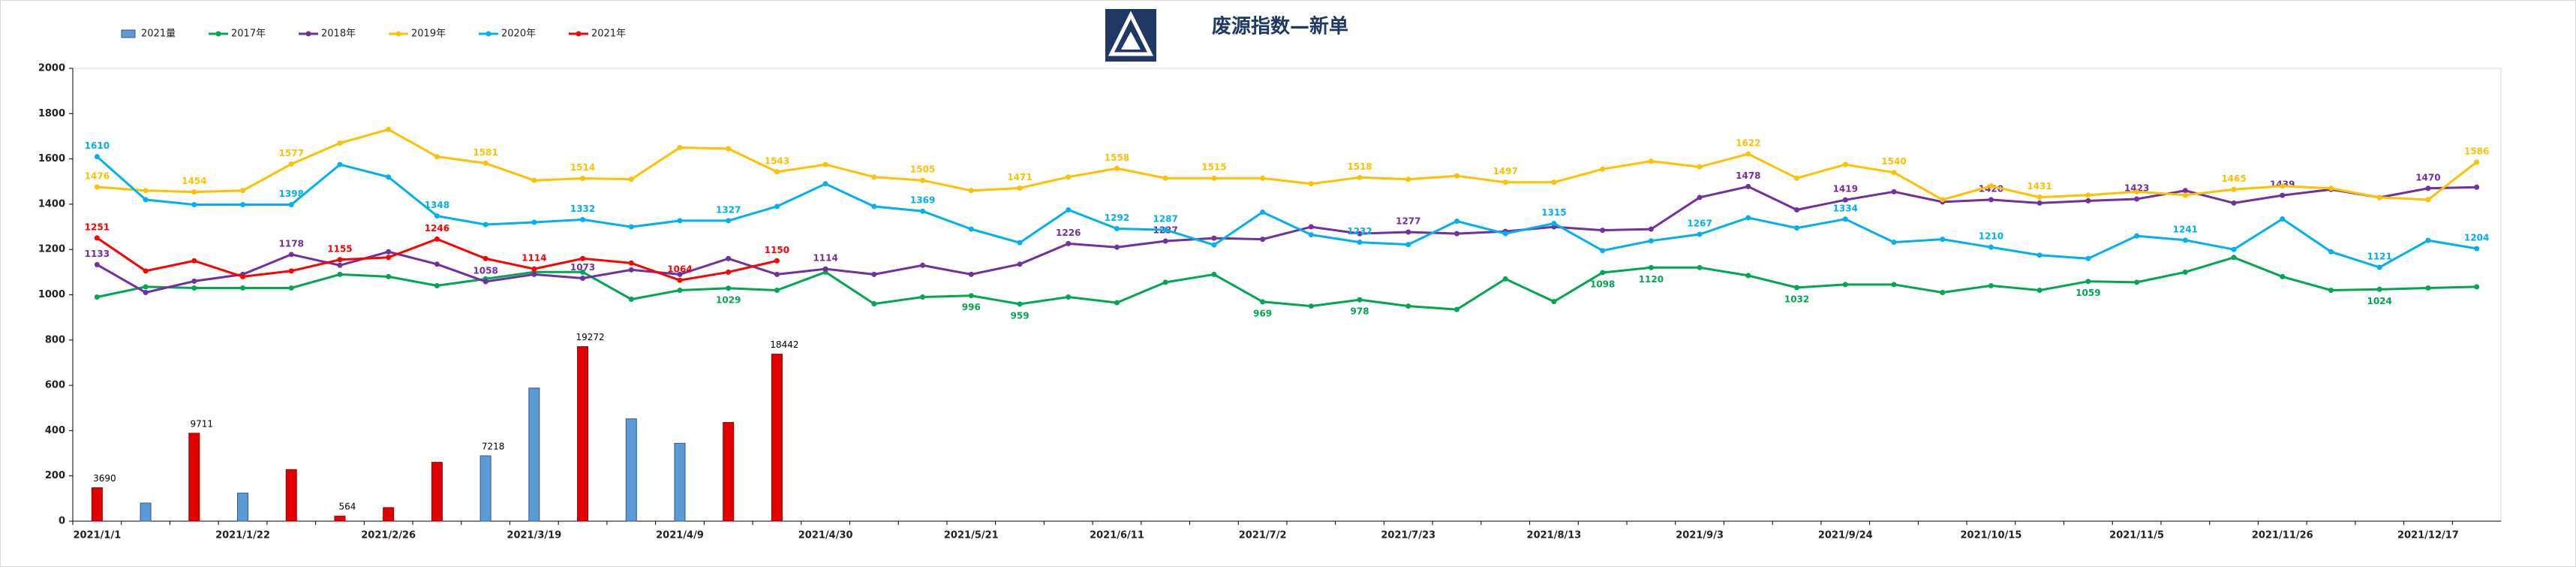 Image resolution: width=2576 pixels, height=567 pixels. I want to click on legend-label: 2017年, so click(248, 34).